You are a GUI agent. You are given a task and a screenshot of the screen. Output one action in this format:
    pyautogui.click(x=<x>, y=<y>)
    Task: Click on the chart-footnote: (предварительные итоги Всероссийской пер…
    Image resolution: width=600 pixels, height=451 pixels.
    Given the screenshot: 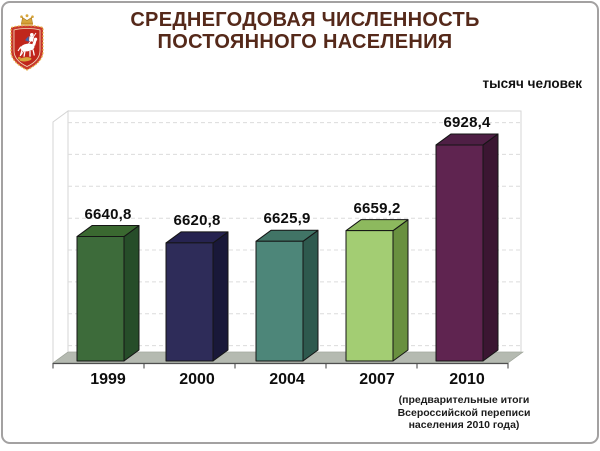 What is the action you would take?
    pyautogui.click(x=464, y=413)
    